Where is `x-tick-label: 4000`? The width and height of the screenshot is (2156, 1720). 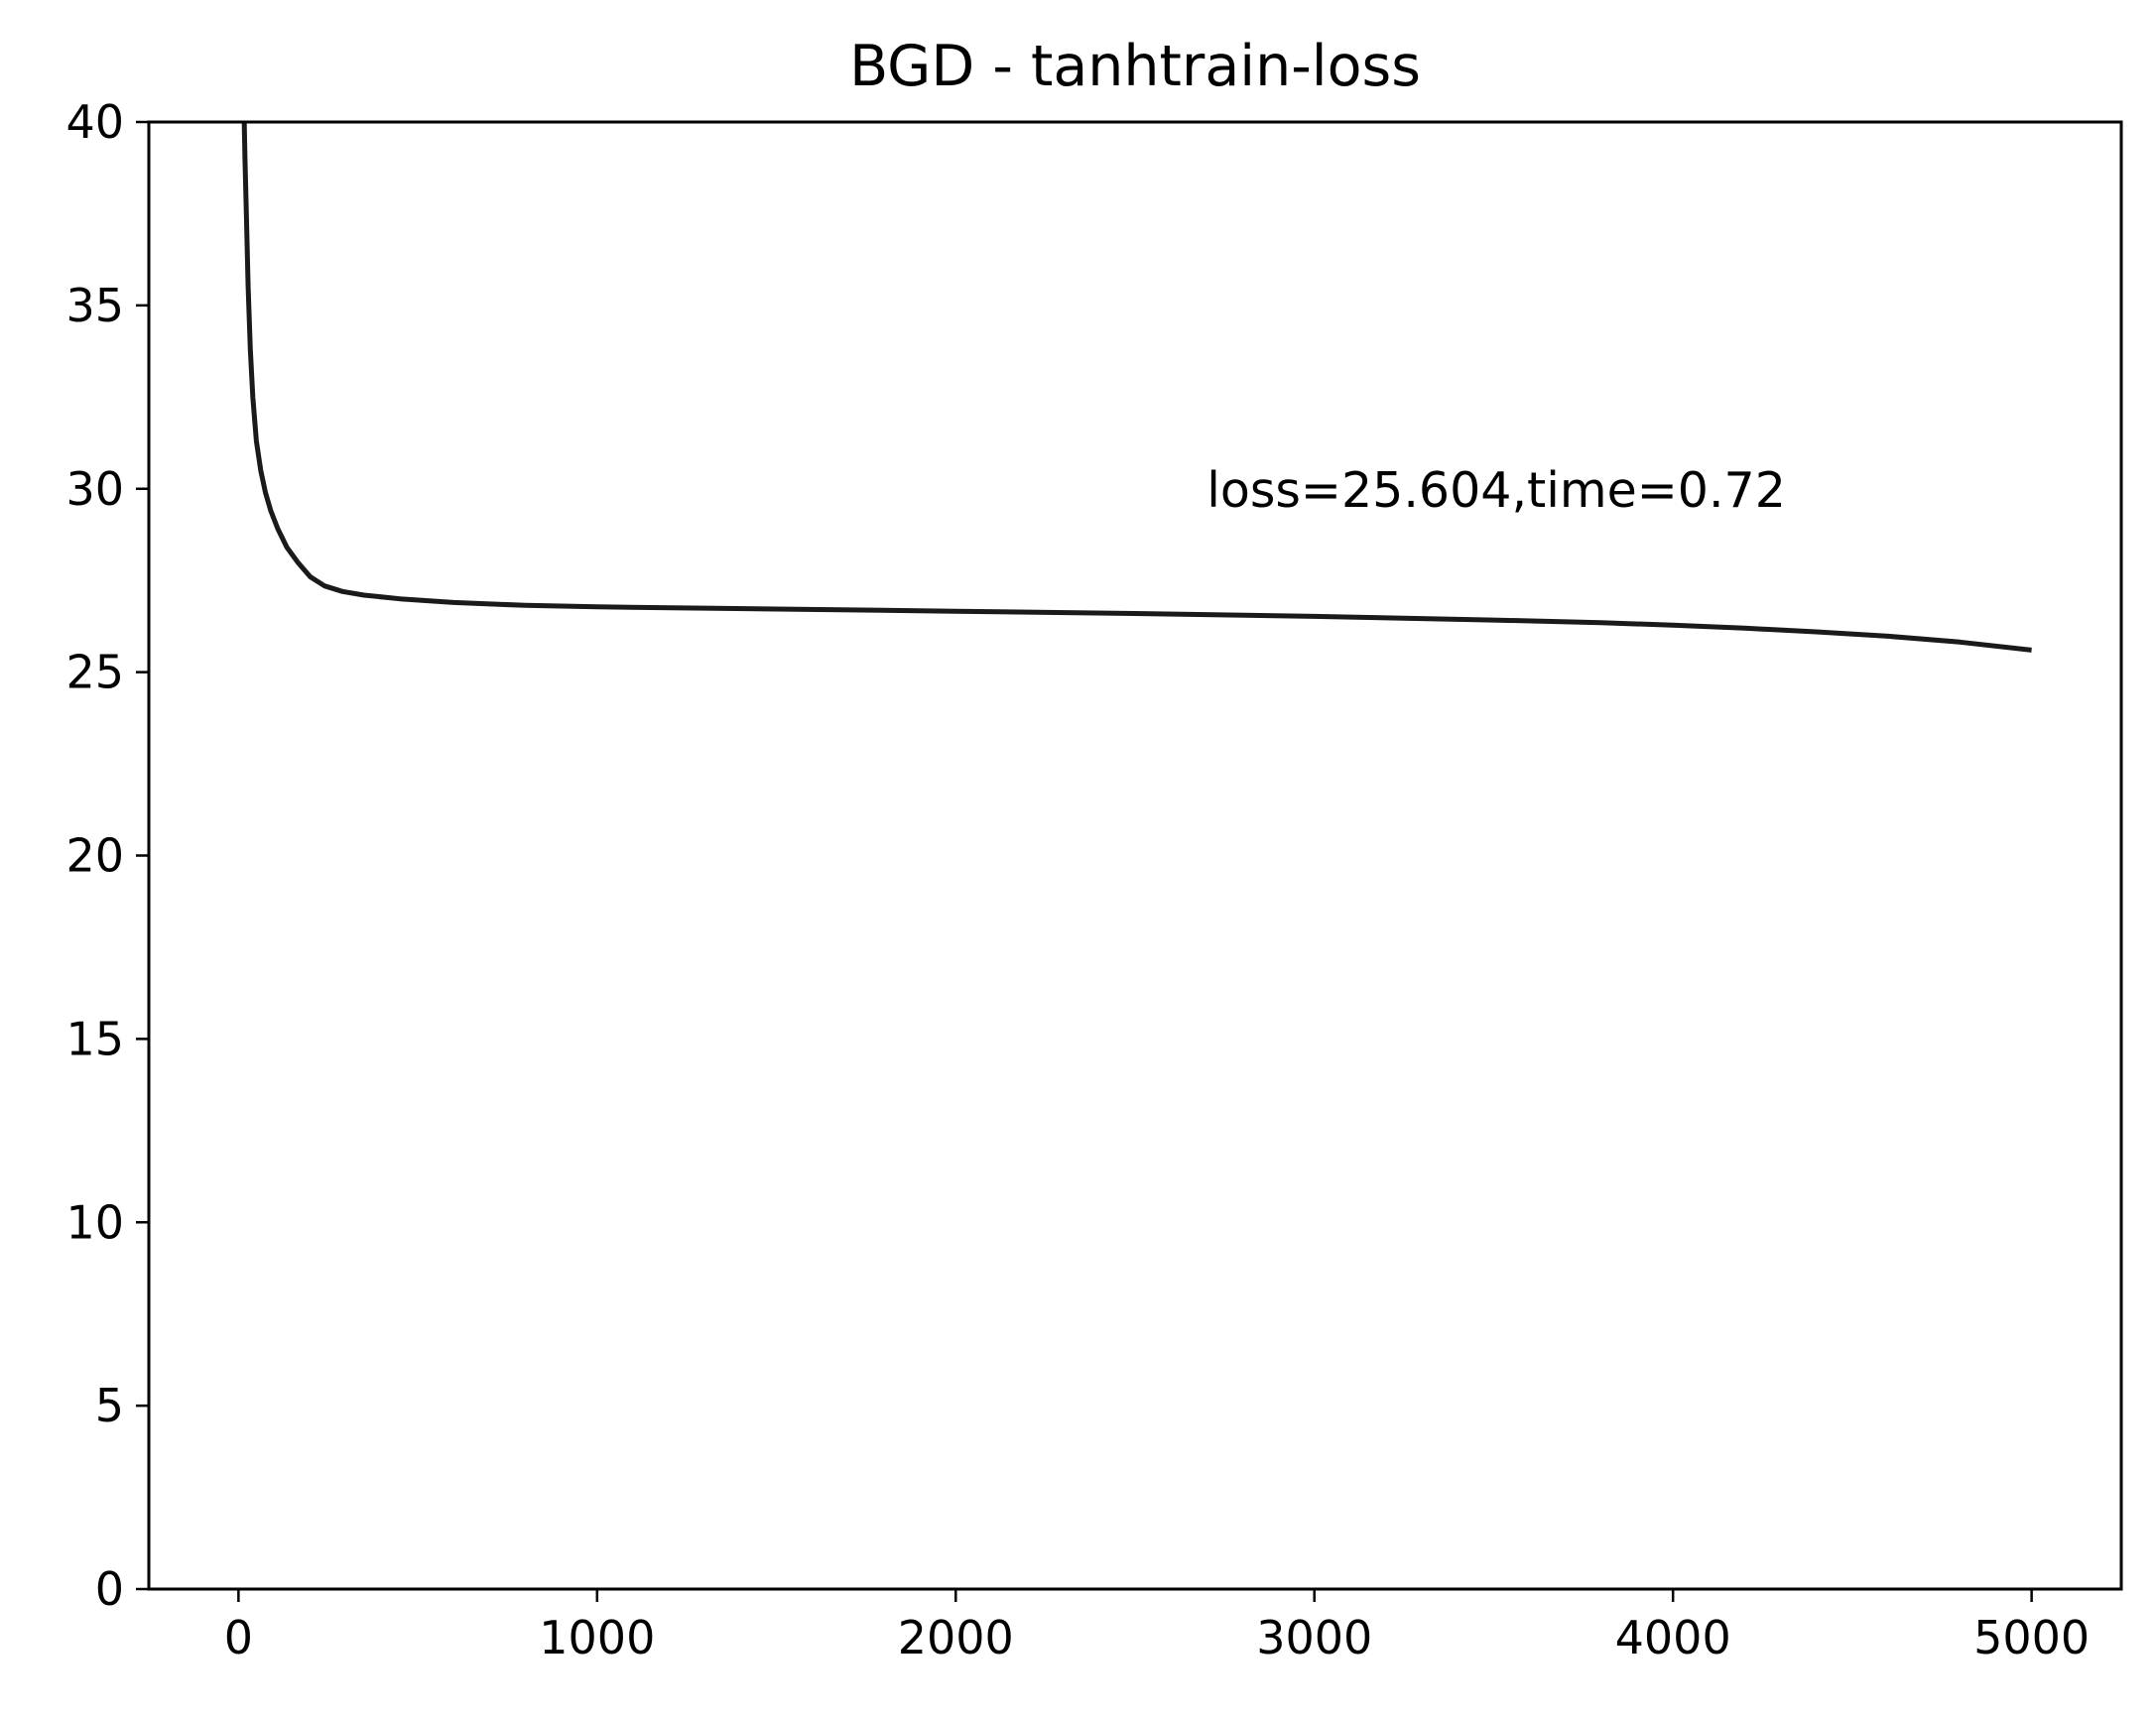 x-tick-label: 4000 is located at coordinates (1673, 1637).